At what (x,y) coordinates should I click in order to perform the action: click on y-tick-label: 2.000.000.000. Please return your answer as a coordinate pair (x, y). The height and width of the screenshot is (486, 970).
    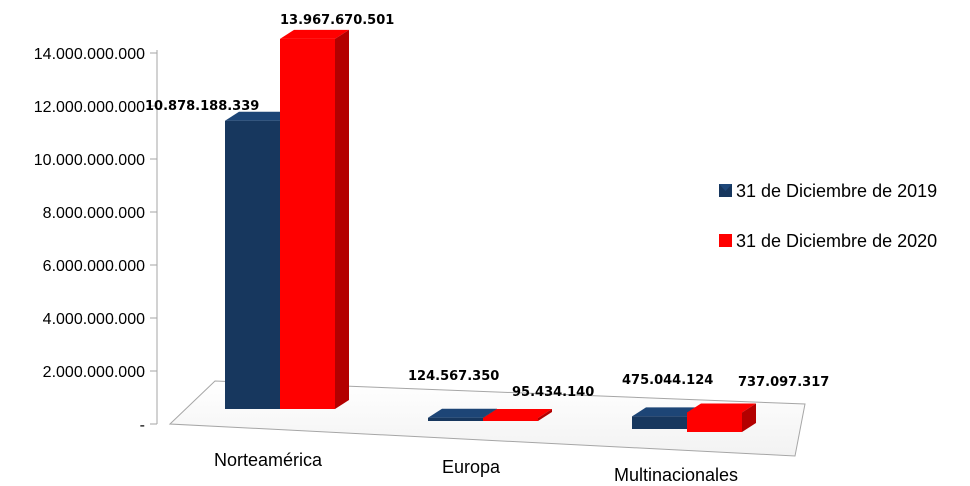
    Looking at the image, I should click on (94, 372).